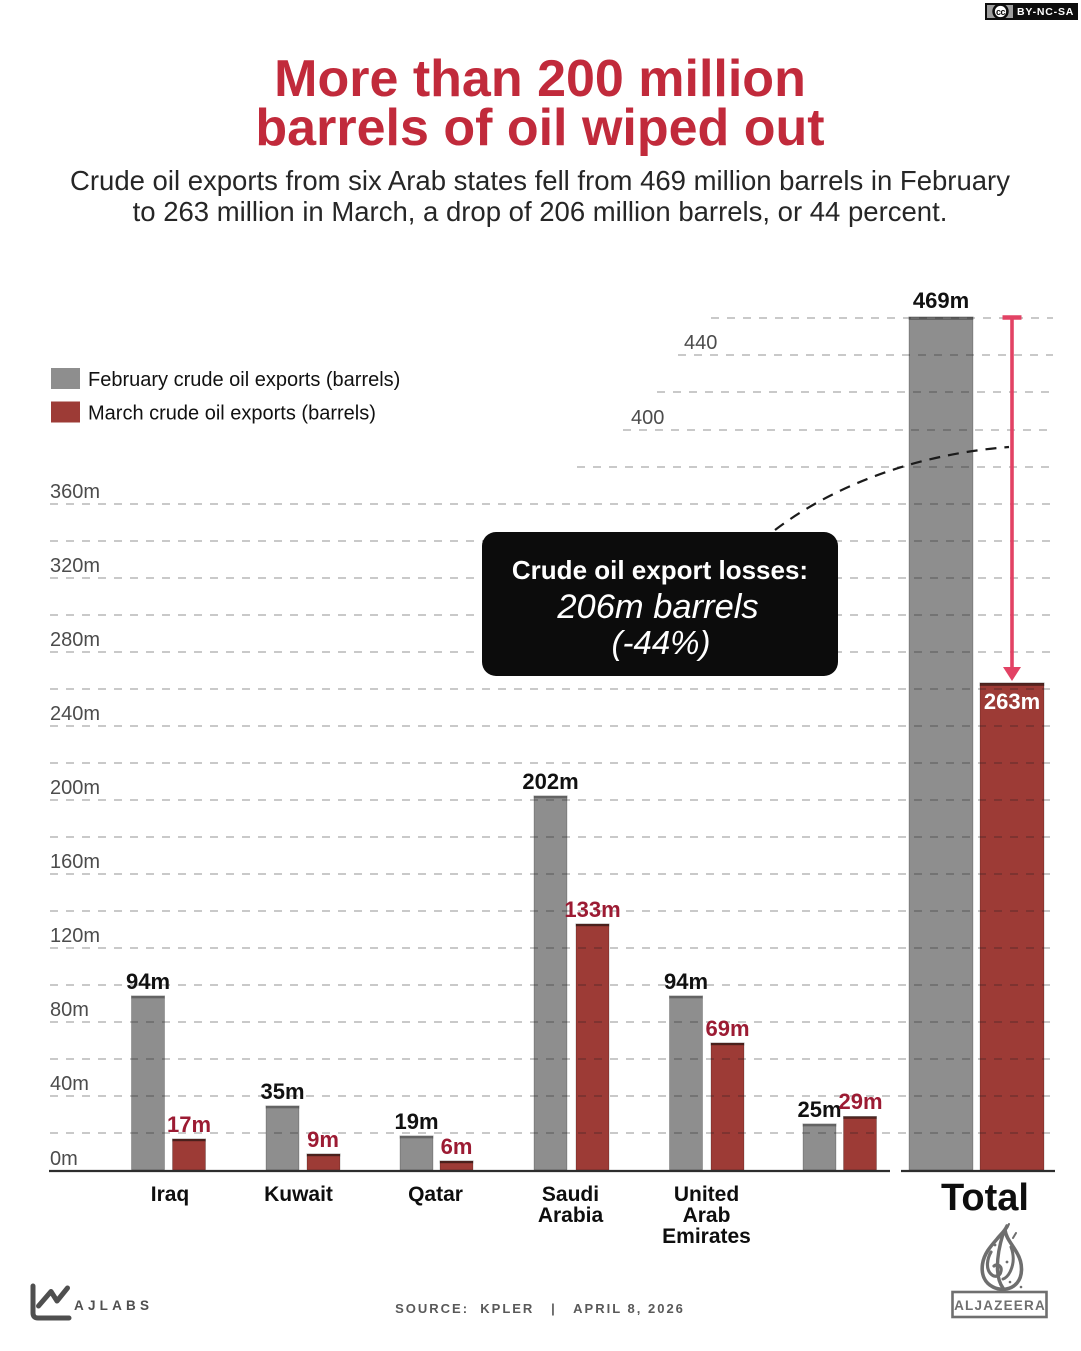  I want to click on svg-text: ALJAZEERA, so click(1000, 1305).